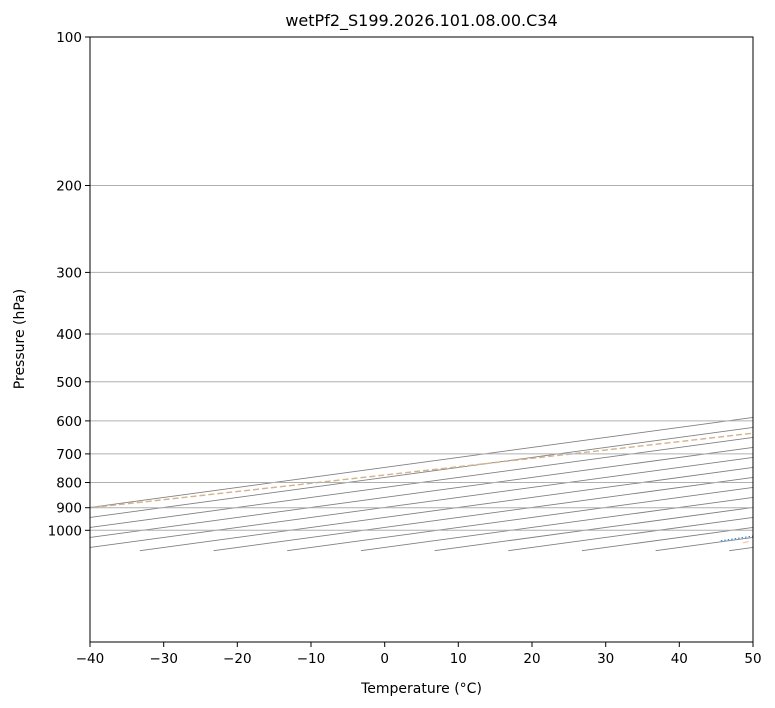 The width and height of the screenshot is (775, 708). Describe the element at coordinates (69, 38) in the screenshot. I see `y-tick-label: 100` at that location.